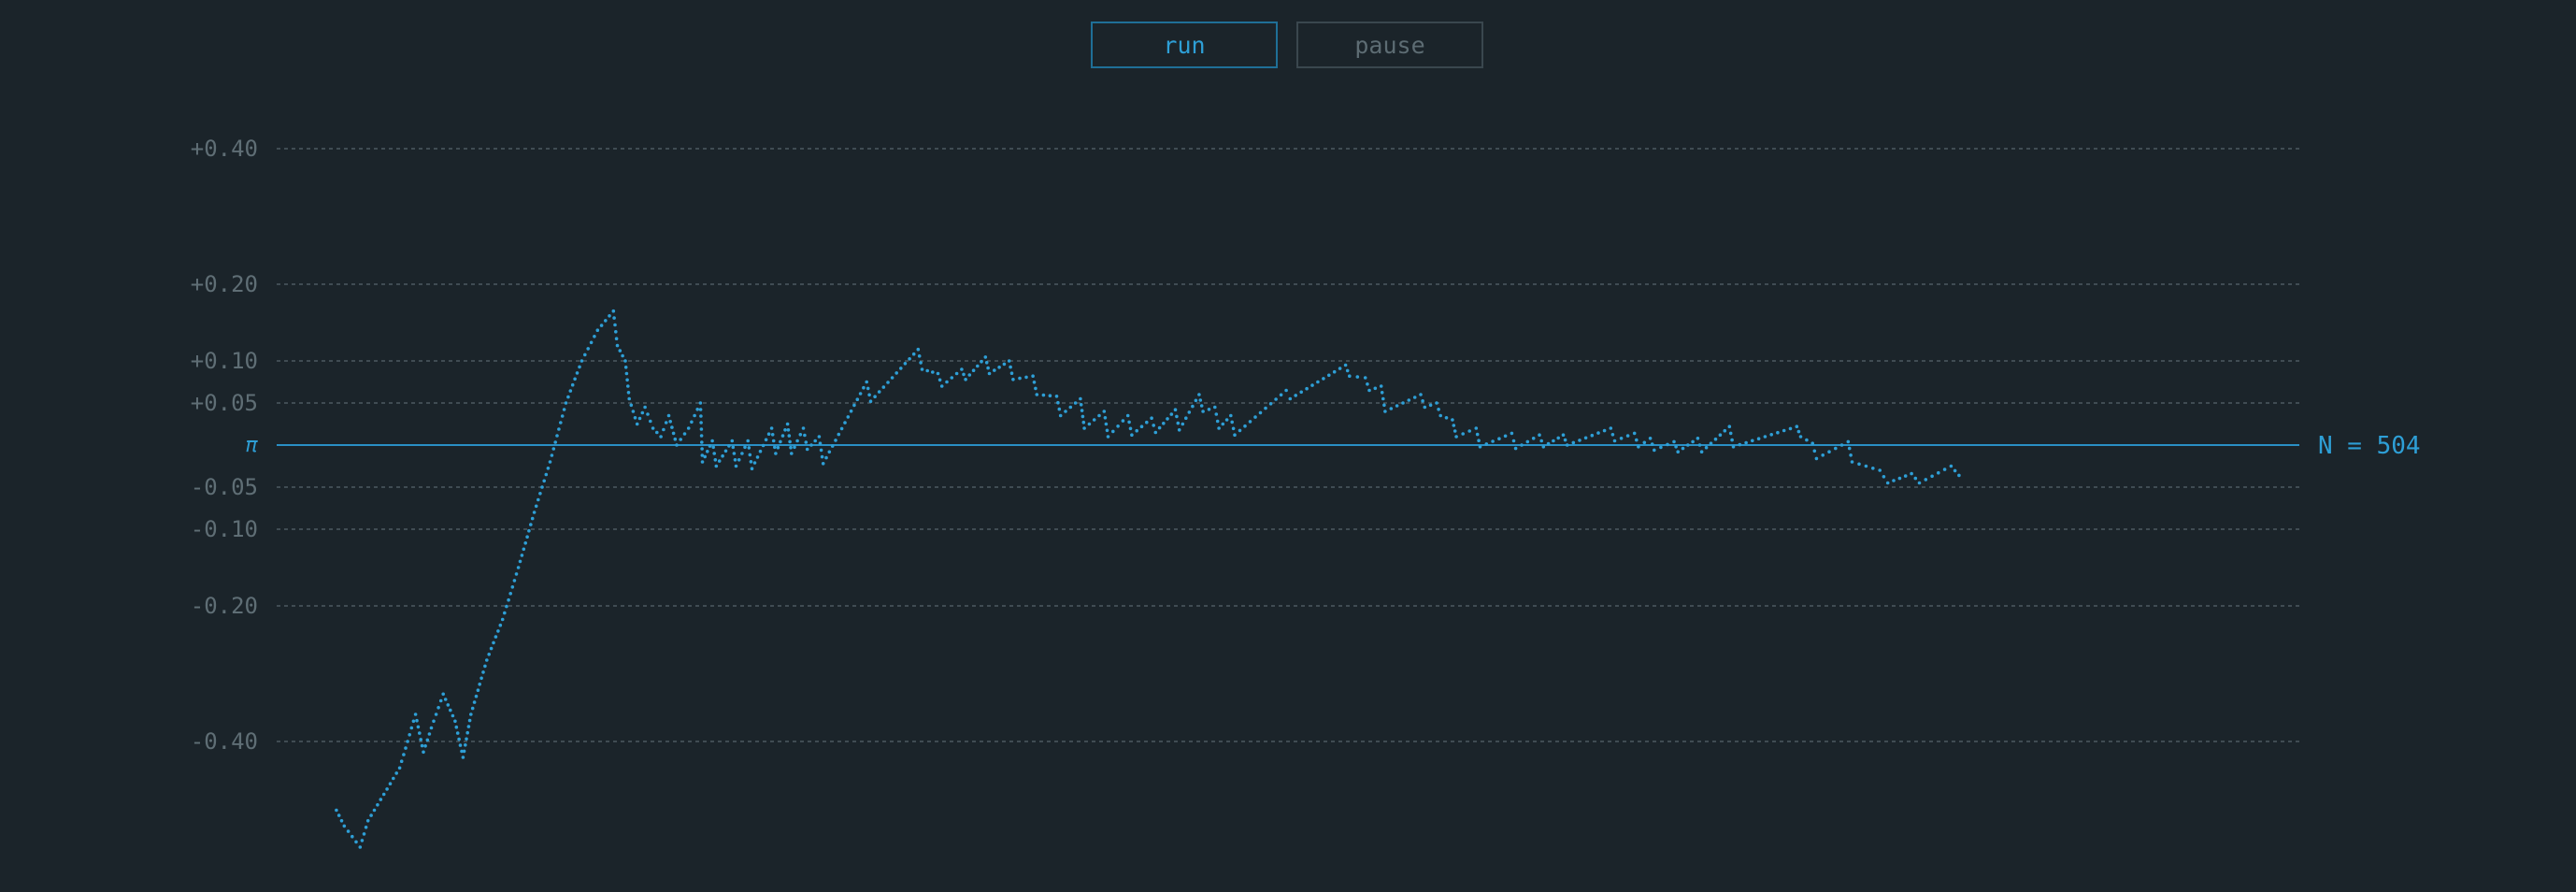  I want to click on count-label: N = 504, so click(2369, 446).